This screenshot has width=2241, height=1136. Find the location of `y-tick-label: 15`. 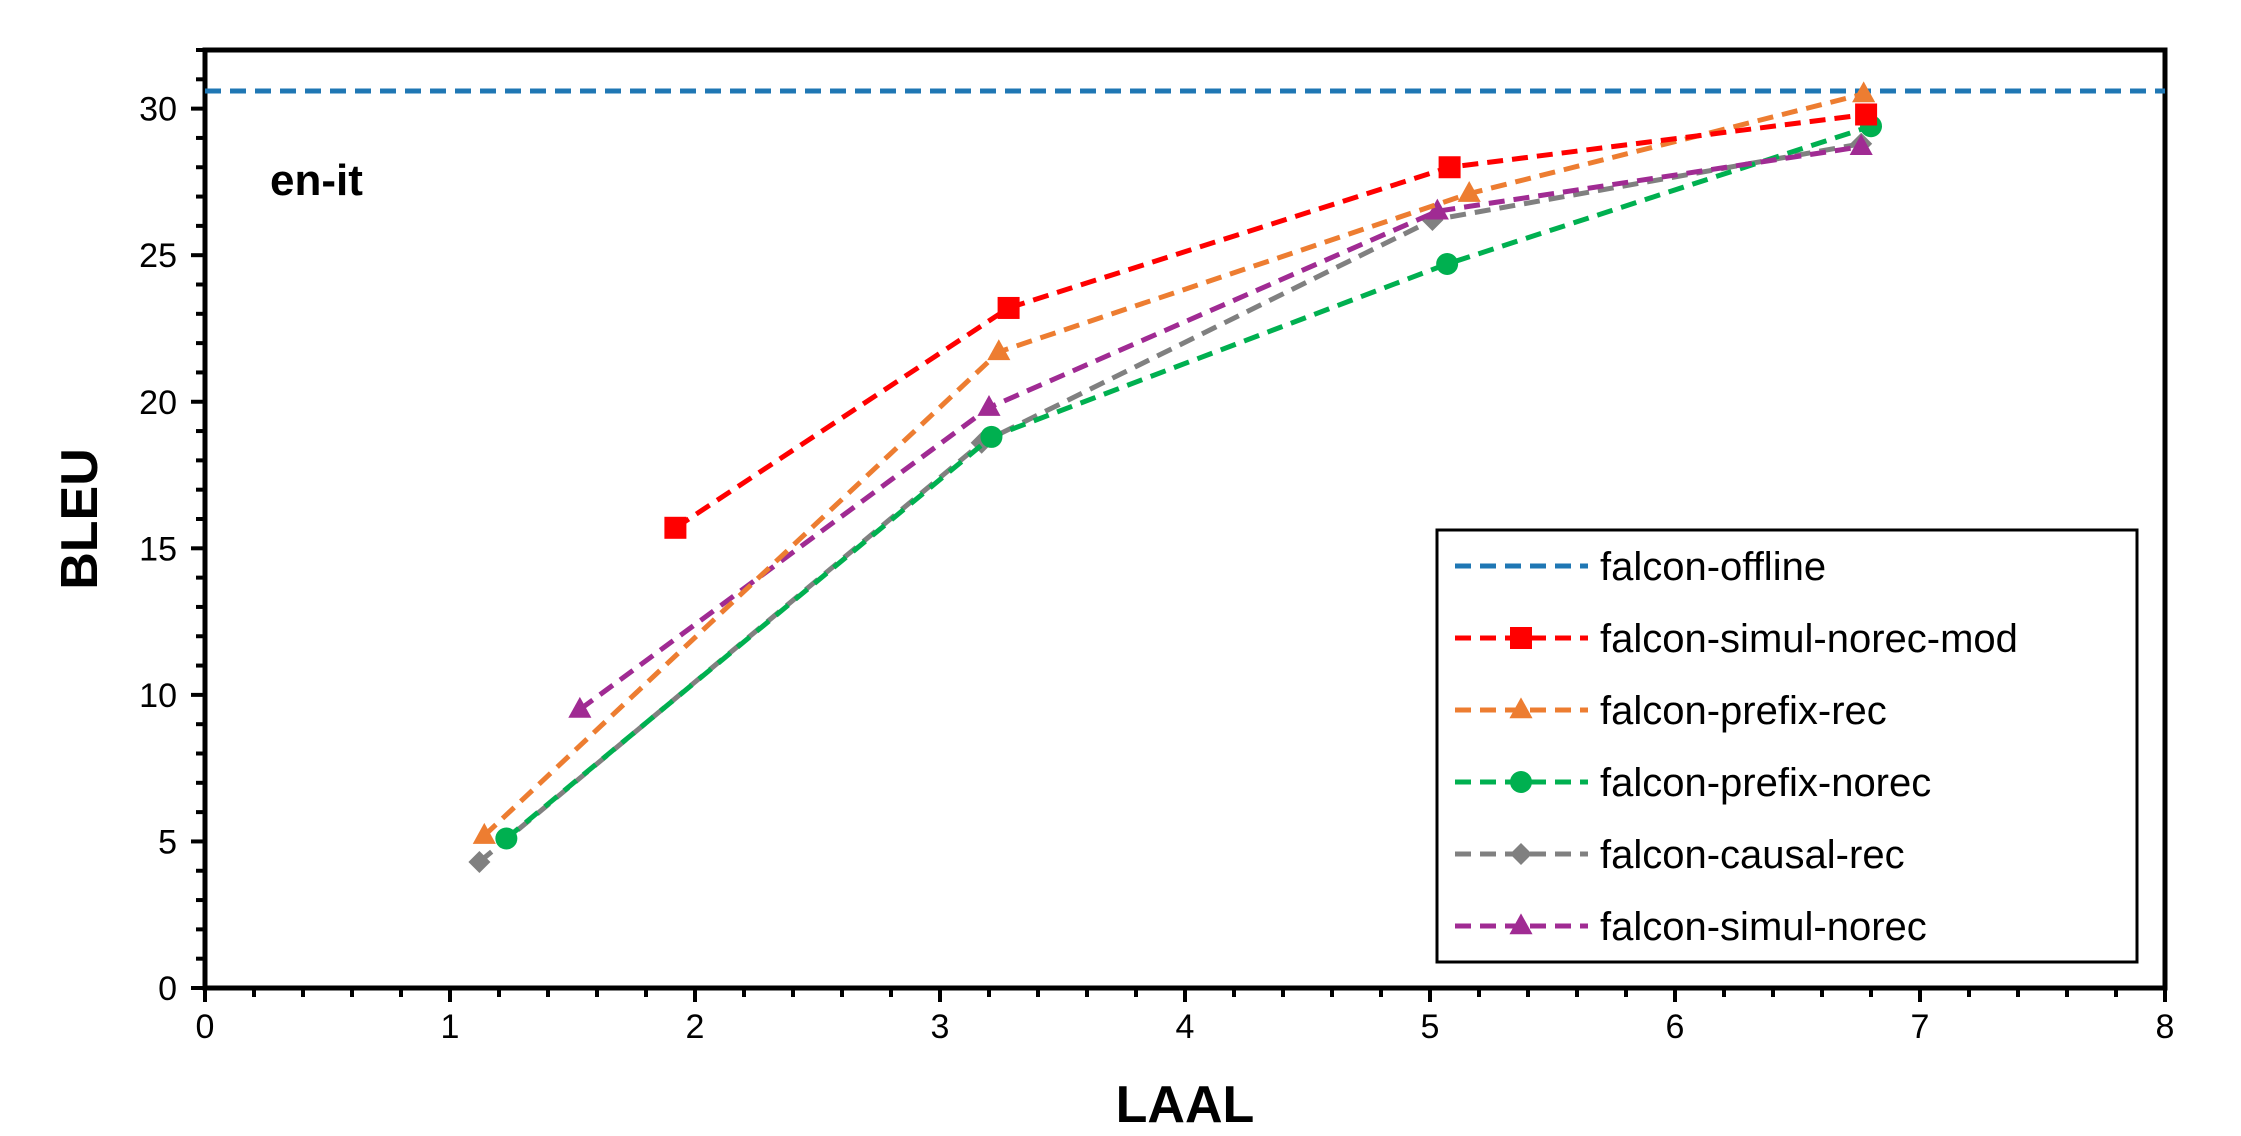

y-tick-label: 15 is located at coordinates (158, 549).